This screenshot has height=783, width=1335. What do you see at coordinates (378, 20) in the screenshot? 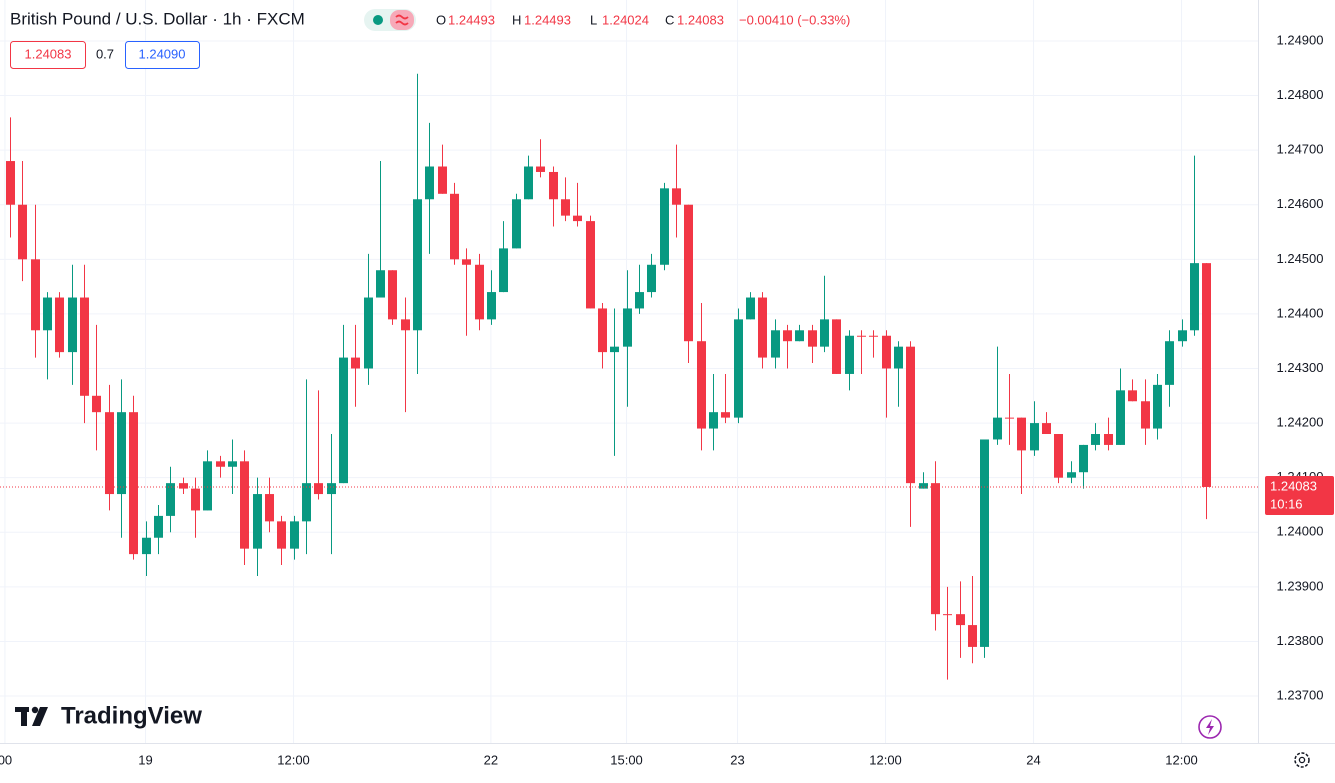
I see `market-open-dot` at bounding box center [378, 20].